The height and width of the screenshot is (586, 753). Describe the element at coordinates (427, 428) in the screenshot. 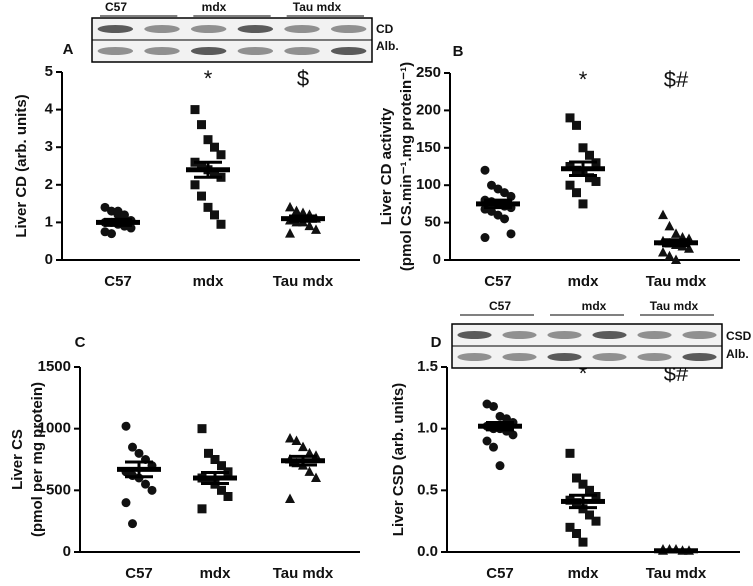

I see `y-tick-label: 1.0` at that location.